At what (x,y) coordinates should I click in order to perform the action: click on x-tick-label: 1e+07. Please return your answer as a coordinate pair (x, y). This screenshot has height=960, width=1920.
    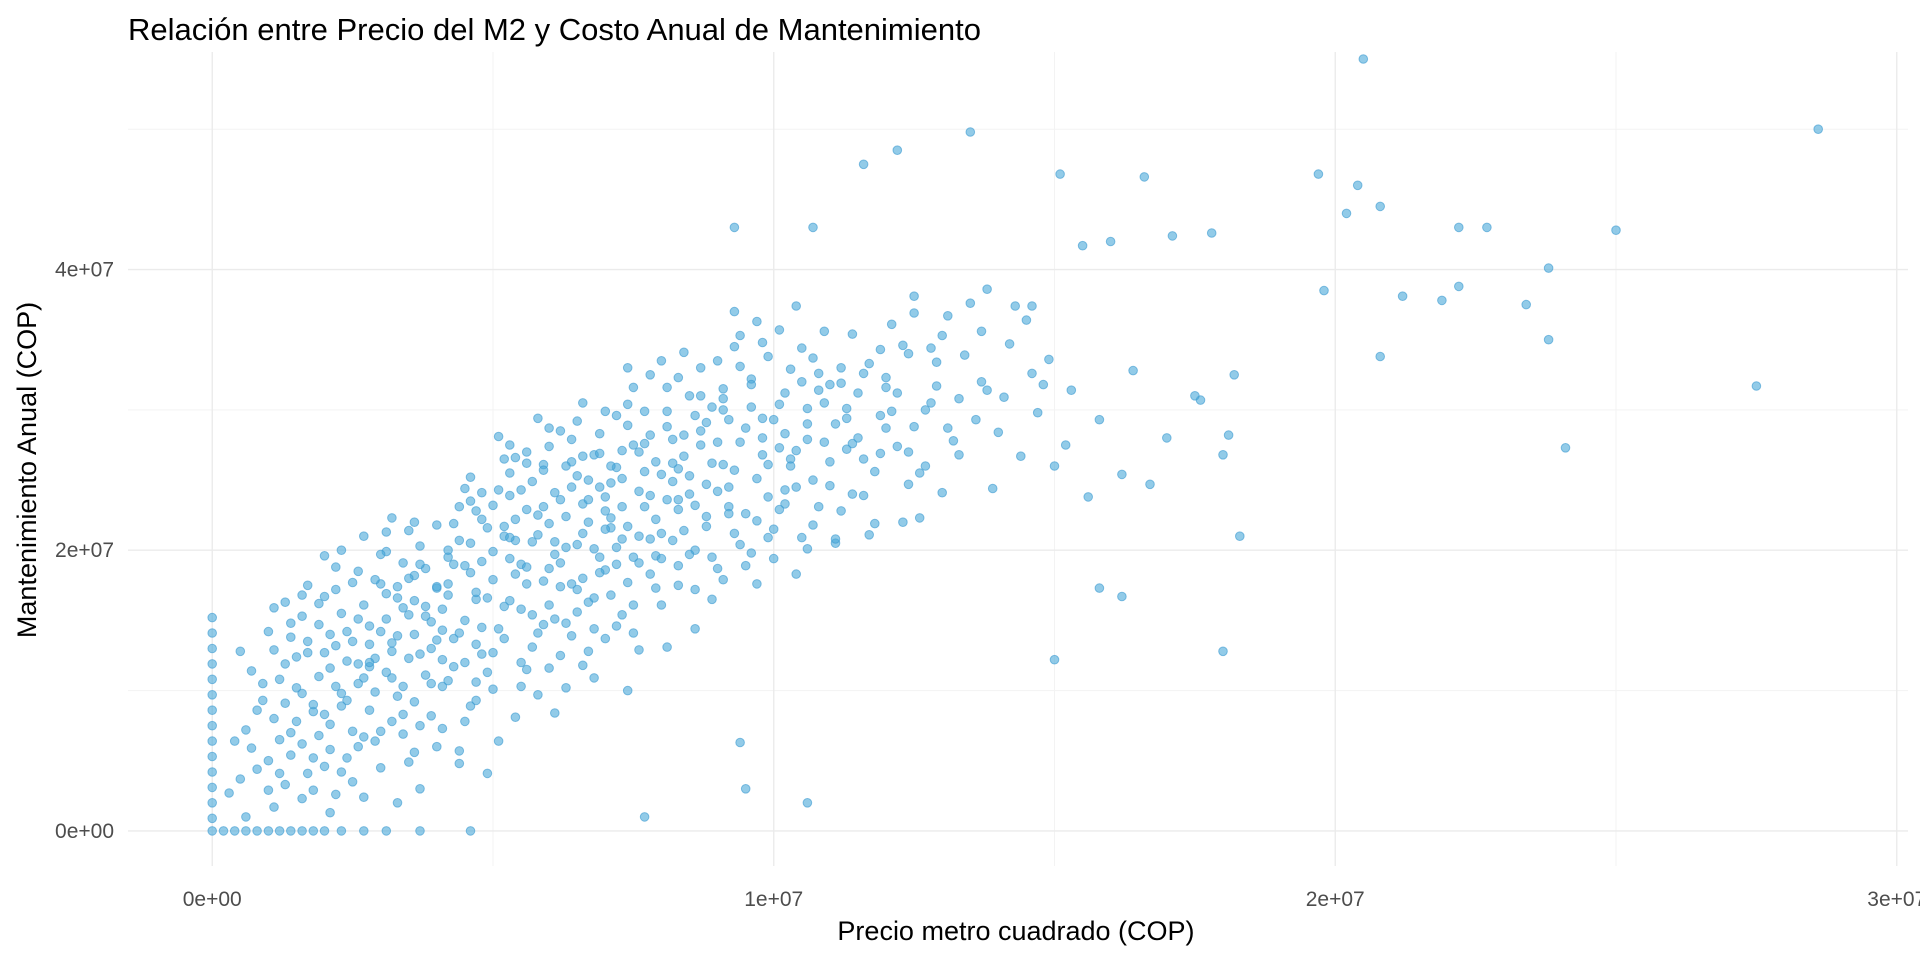
    Looking at the image, I should click on (773, 899).